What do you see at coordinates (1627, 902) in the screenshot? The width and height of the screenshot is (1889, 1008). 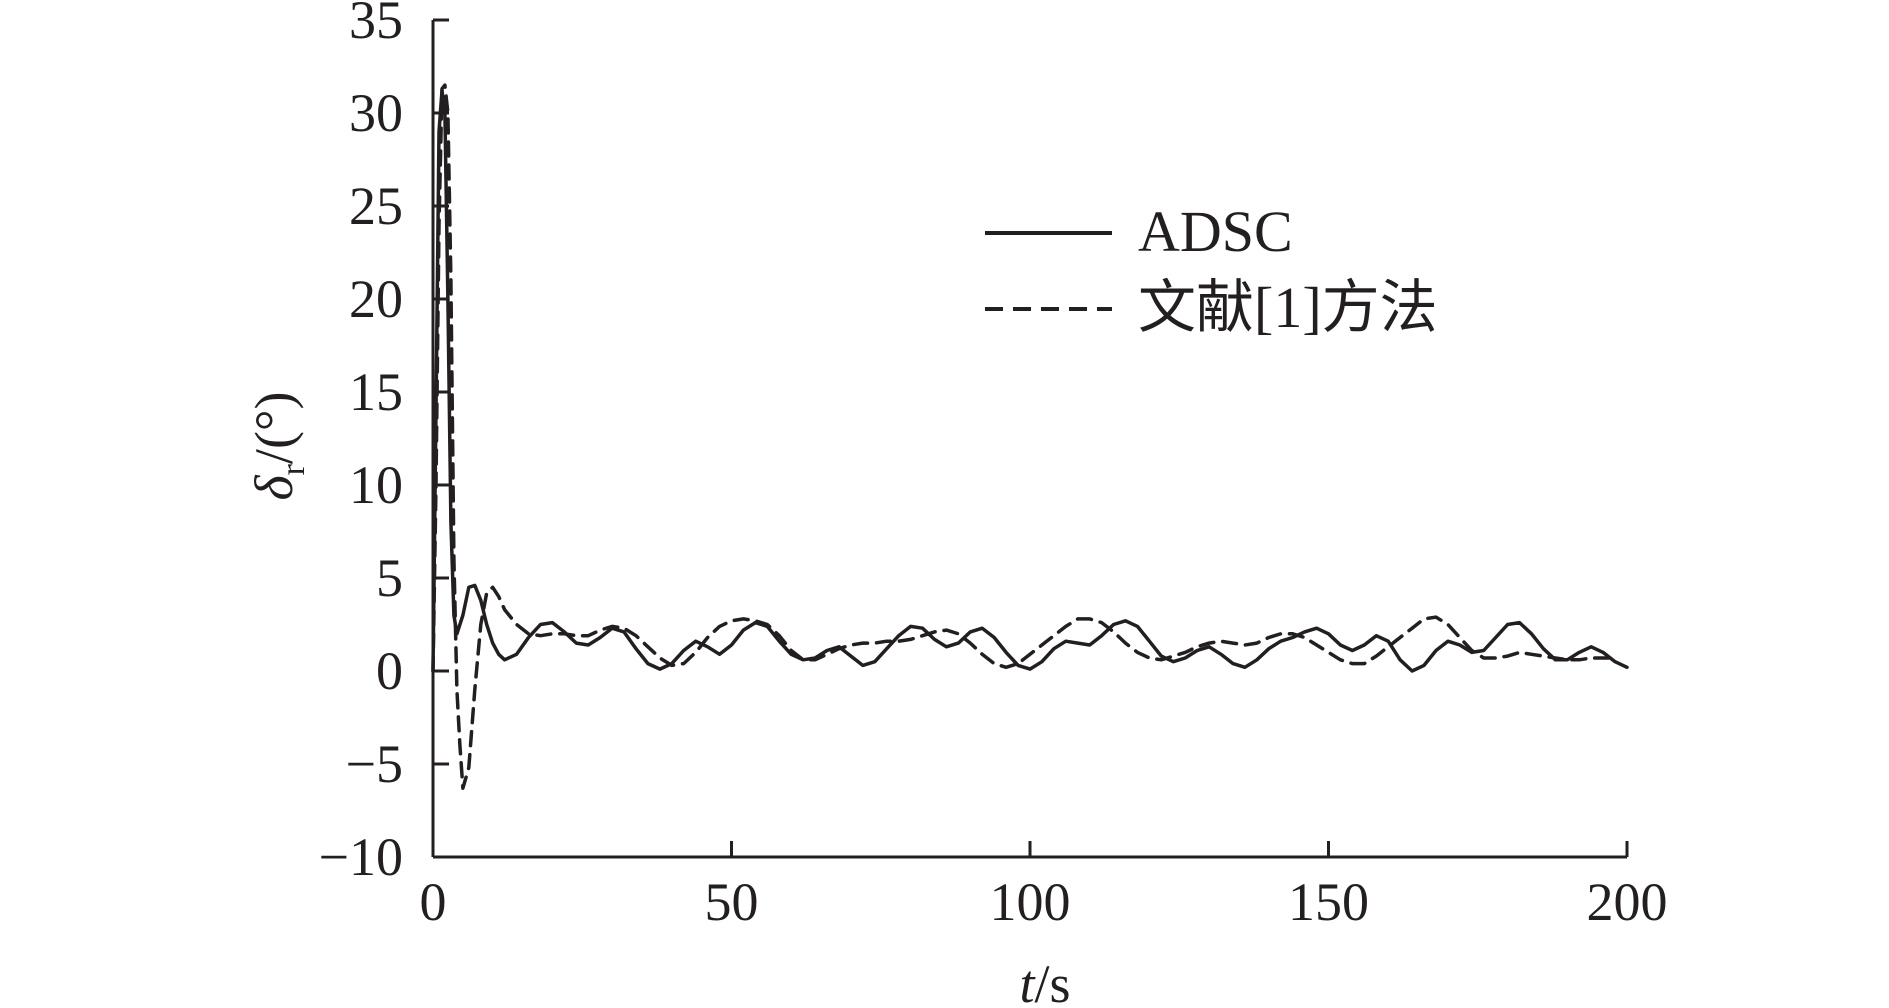 I see `x-tick-label: 200` at bounding box center [1627, 902].